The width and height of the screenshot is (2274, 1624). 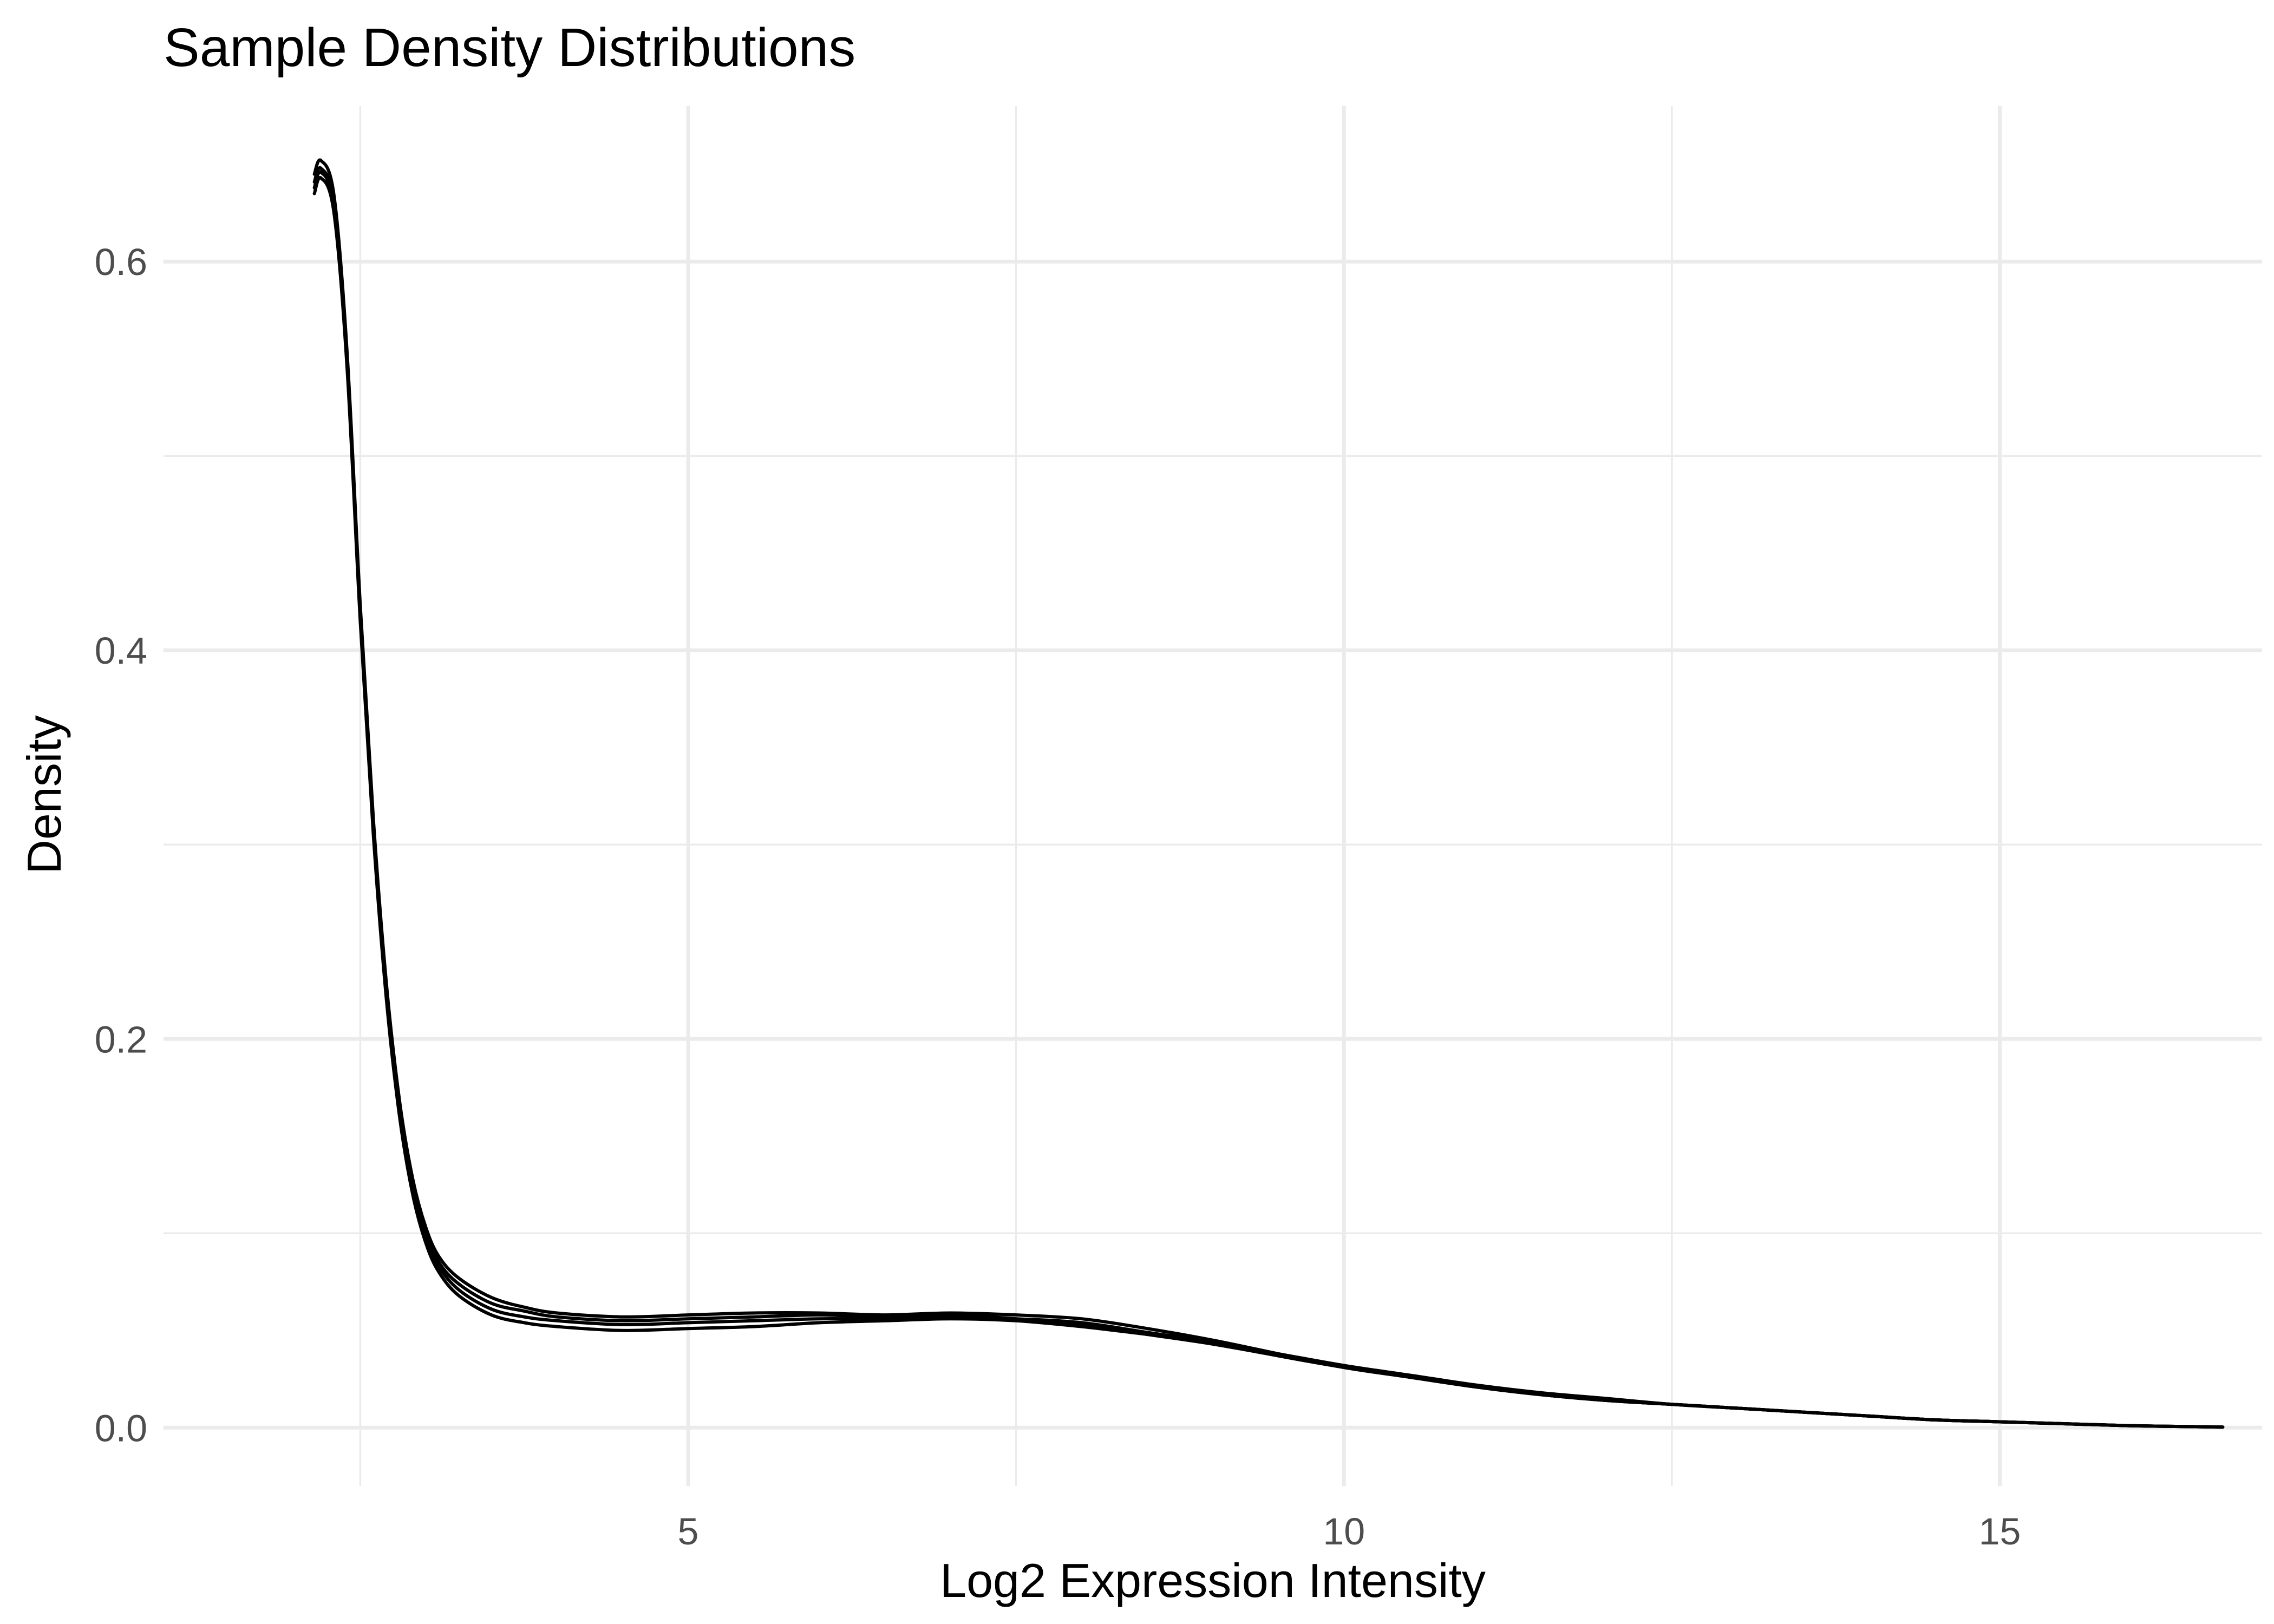 What do you see at coordinates (1213, 1580) in the screenshot?
I see `x-axis-title: Log2 Expression Intensity` at bounding box center [1213, 1580].